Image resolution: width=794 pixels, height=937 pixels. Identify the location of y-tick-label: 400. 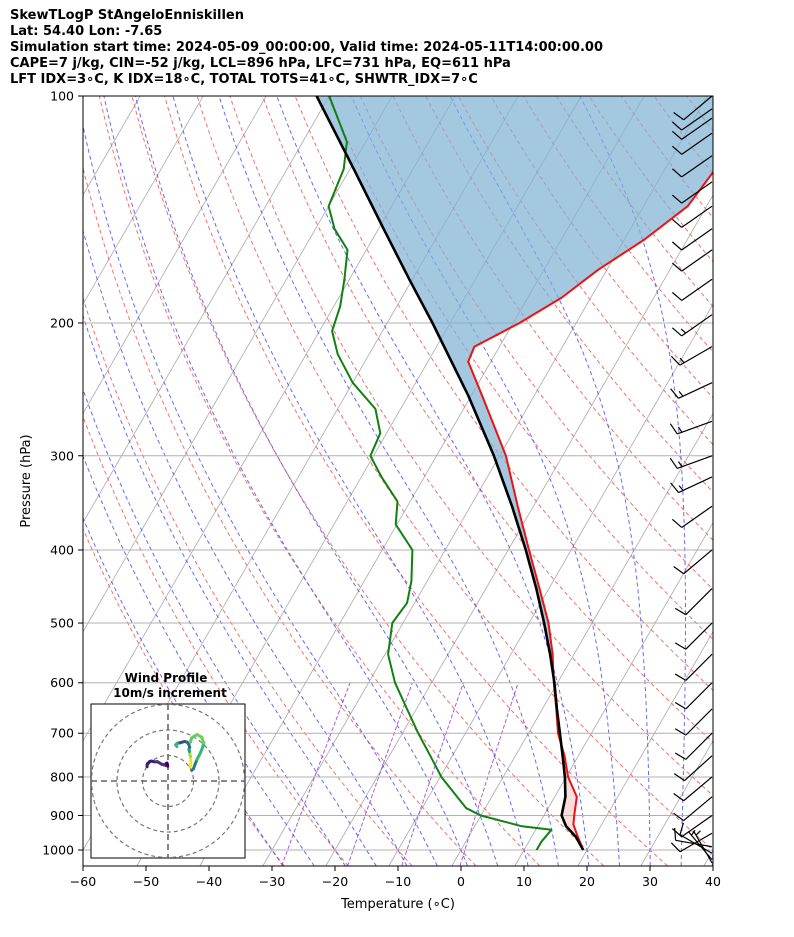
(62, 549).